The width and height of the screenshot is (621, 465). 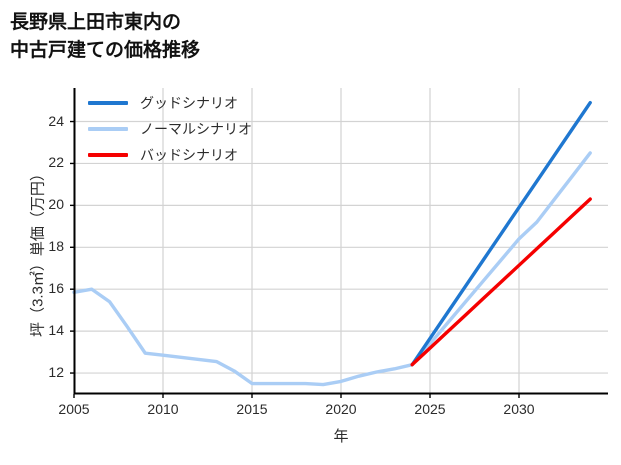 I want to click on legend-item: バッドシナリオ, so click(x=170, y=155).